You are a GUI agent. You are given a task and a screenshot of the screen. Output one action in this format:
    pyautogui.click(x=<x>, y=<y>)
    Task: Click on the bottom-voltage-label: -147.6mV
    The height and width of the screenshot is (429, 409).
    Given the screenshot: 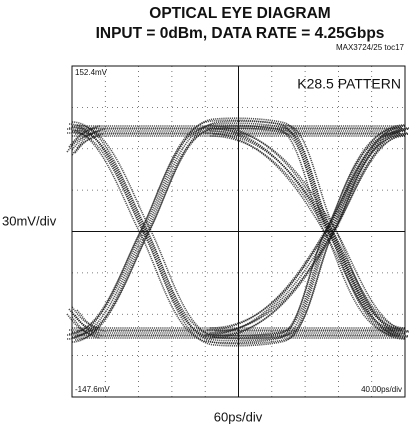 What is the action you would take?
    pyautogui.click(x=92, y=389)
    